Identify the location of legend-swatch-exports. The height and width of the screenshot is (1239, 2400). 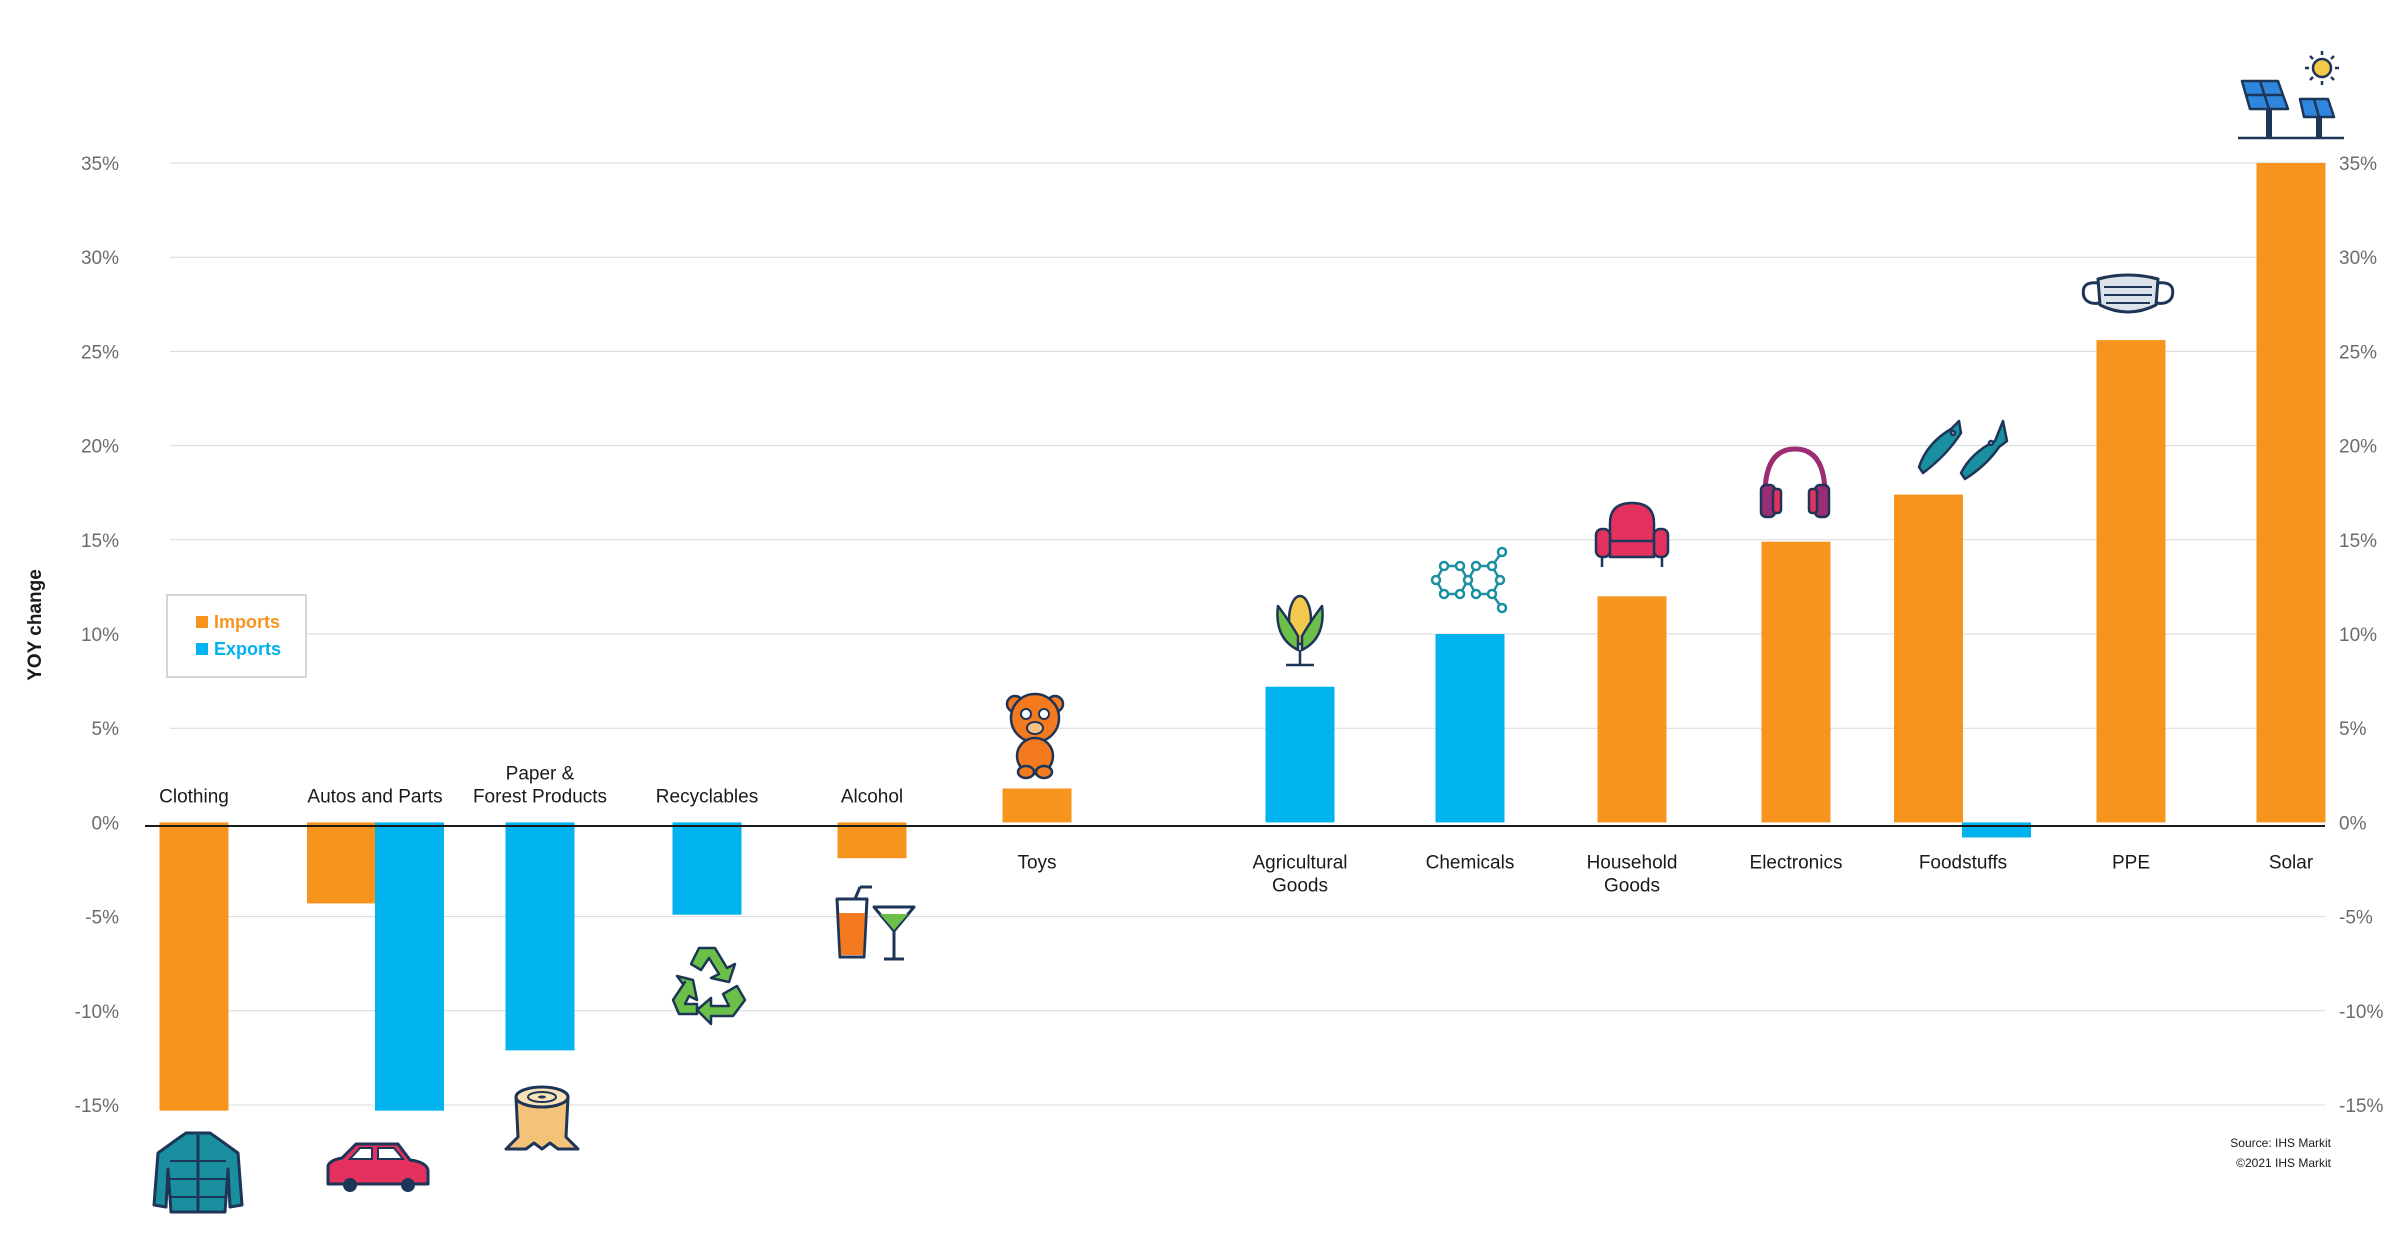
(202, 649).